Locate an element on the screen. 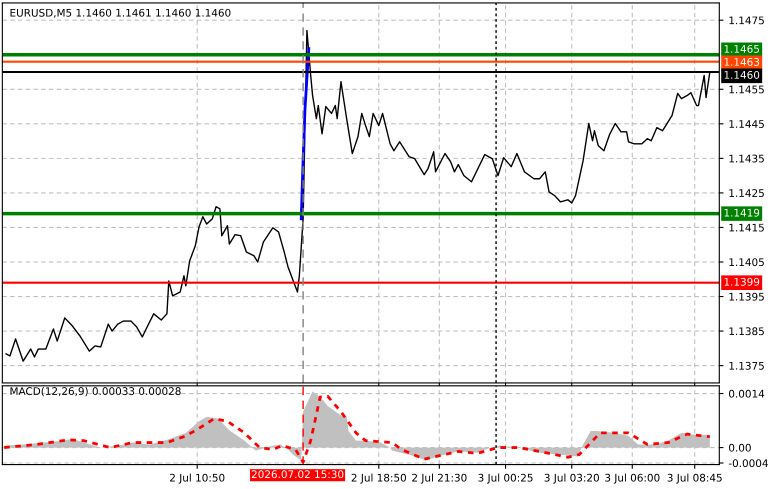  y-tick-label: 0.0014 is located at coordinates (746, 394).